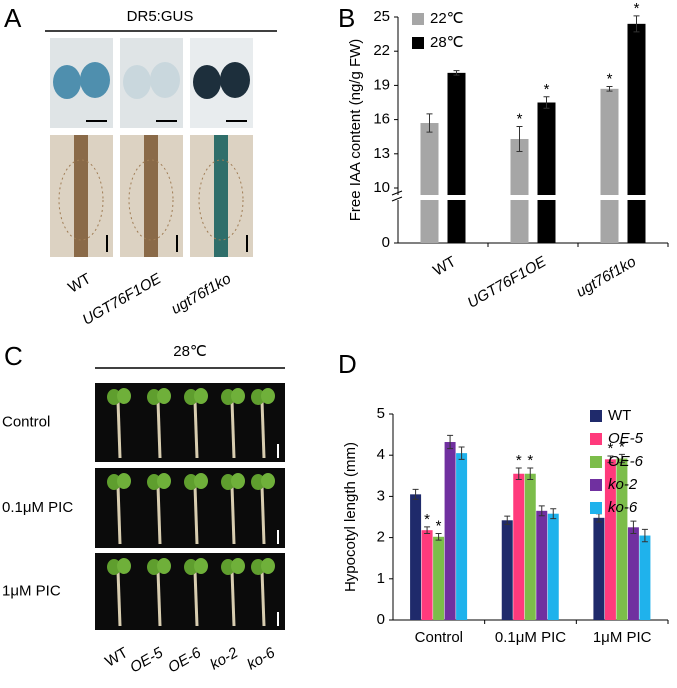  Describe the element at coordinates (381, 16) in the screenshot. I see `y-tick-label: 25` at that location.